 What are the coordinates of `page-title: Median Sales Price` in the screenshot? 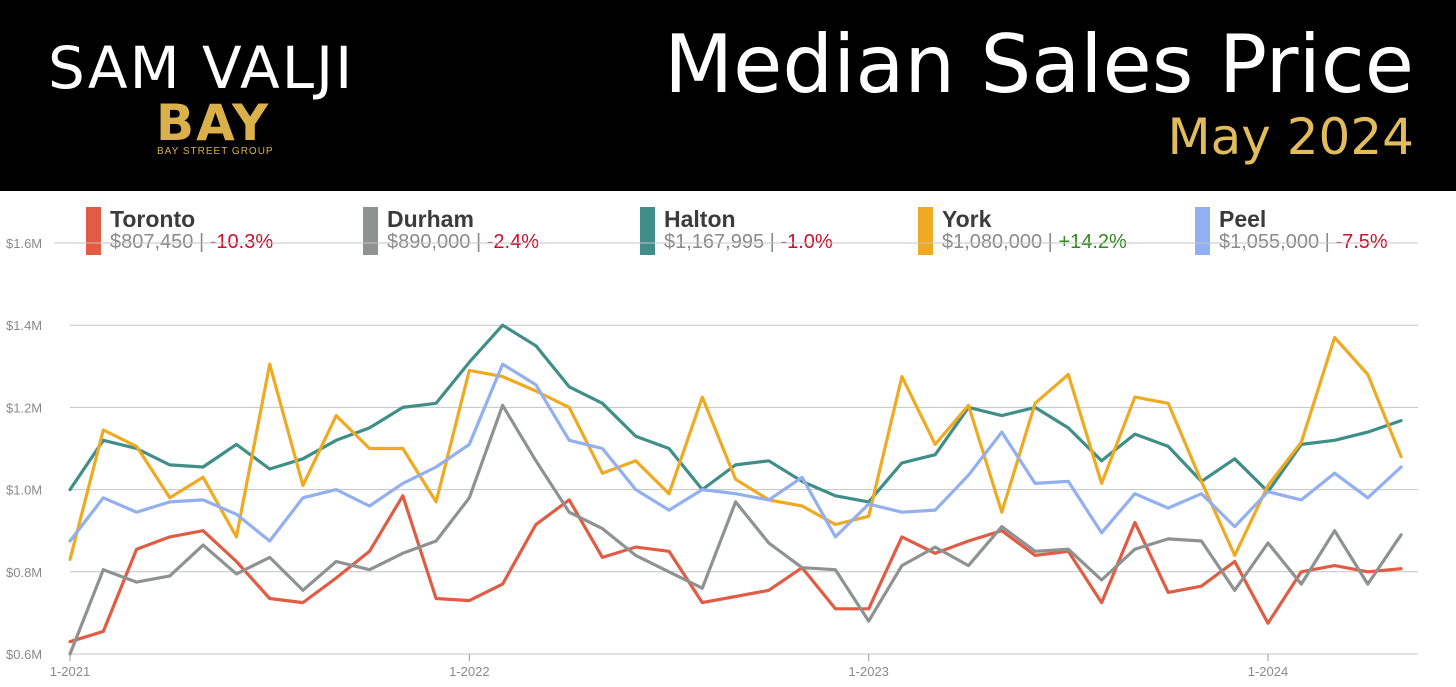 It's located at (1039, 64).